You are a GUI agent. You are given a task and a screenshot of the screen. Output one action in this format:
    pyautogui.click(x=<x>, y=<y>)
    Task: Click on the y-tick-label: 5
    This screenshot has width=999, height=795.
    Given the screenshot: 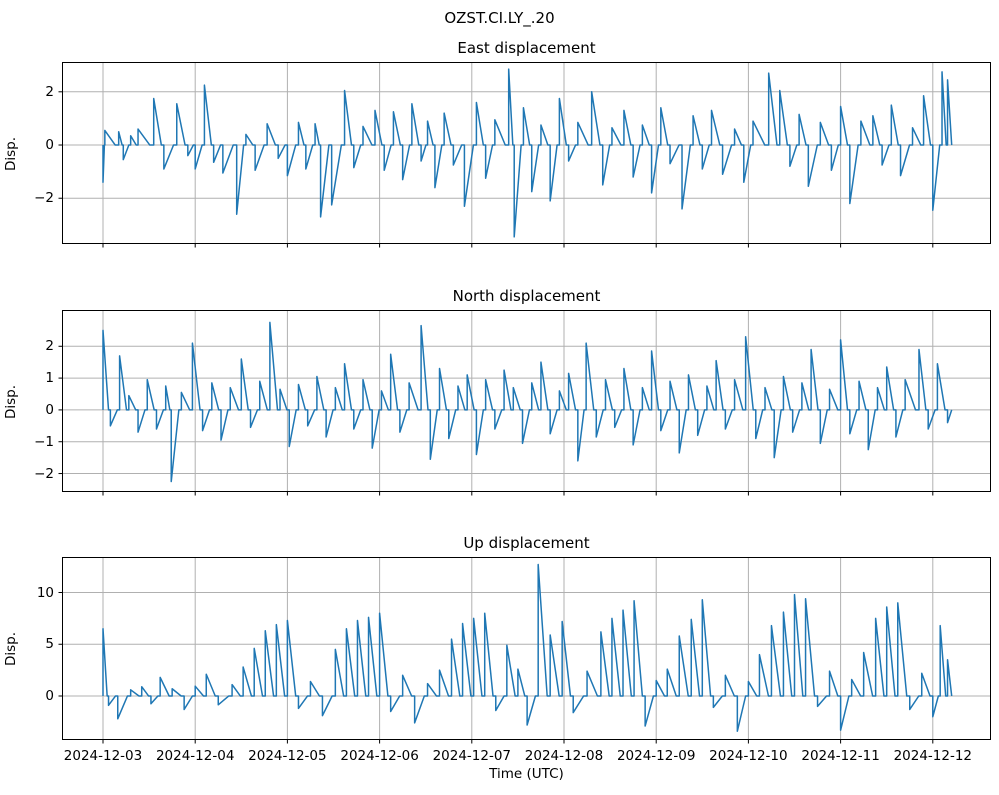 What is the action you would take?
    pyautogui.click(x=49, y=644)
    